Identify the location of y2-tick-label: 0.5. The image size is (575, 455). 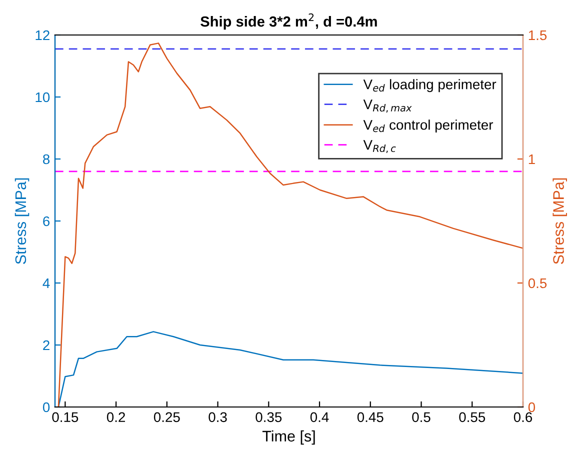
(537, 283).